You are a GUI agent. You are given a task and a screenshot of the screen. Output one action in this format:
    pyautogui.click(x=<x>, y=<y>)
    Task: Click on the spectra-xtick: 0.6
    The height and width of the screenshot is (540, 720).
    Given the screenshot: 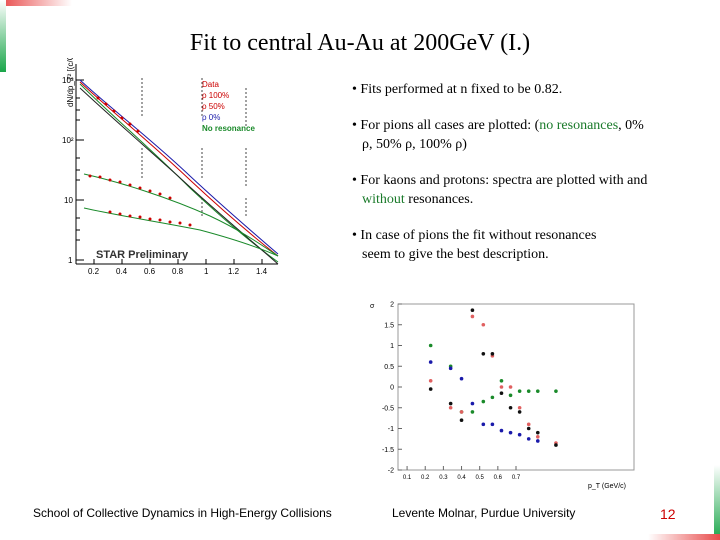 What is the action you would take?
    pyautogui.click(x=150, y=271)
    